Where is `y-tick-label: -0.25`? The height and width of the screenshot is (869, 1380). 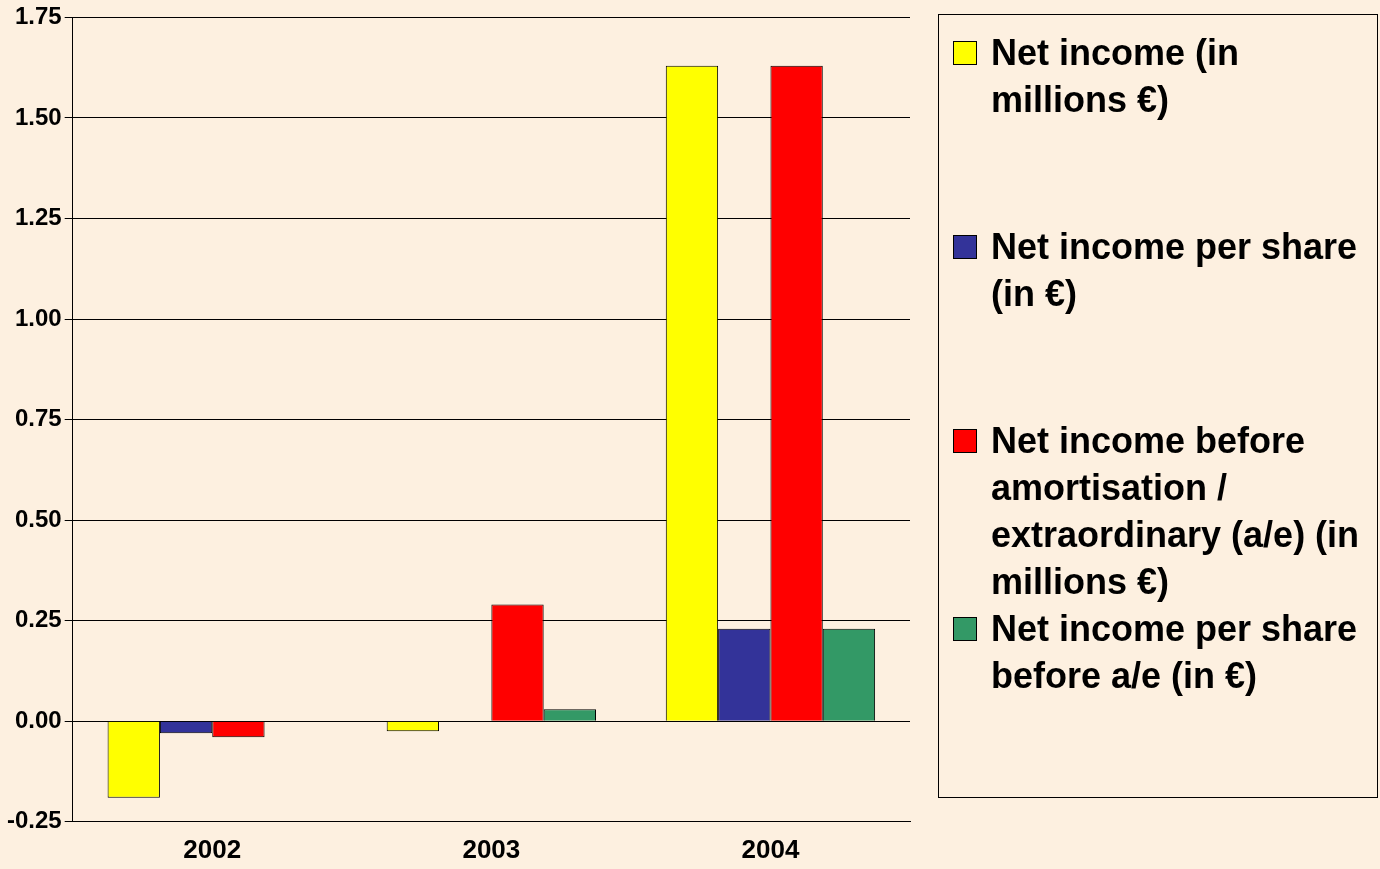
y-tick-label: -0.25 is located at coordinates (34, 820).